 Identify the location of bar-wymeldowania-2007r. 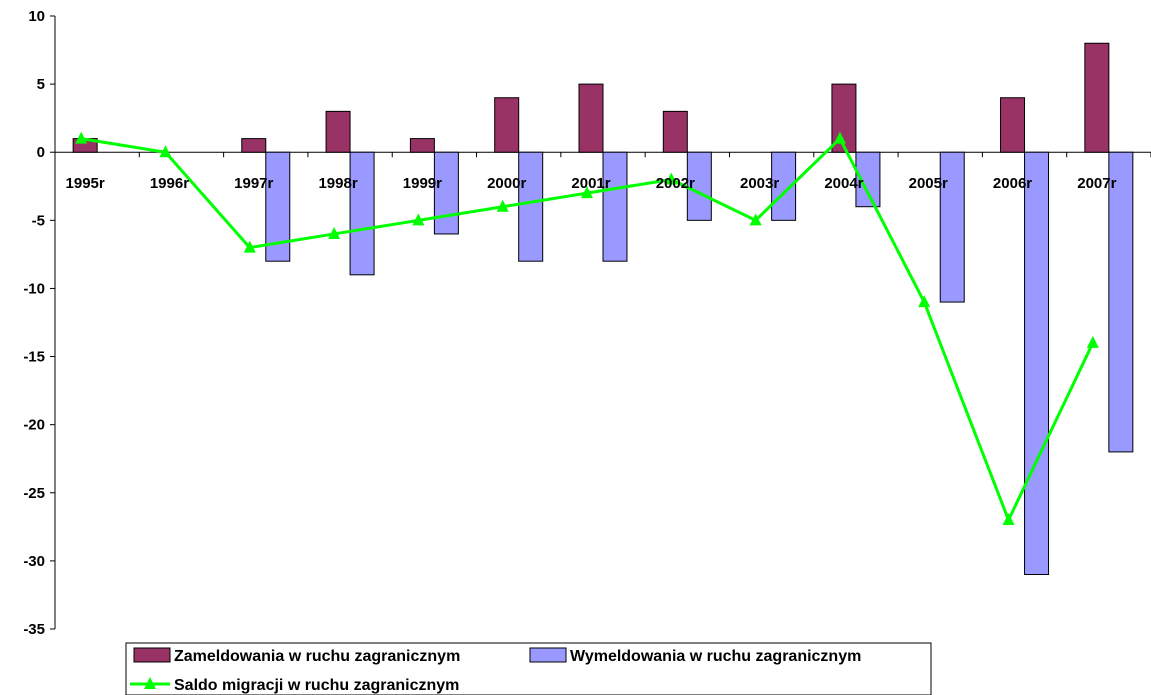
(1121, 302).